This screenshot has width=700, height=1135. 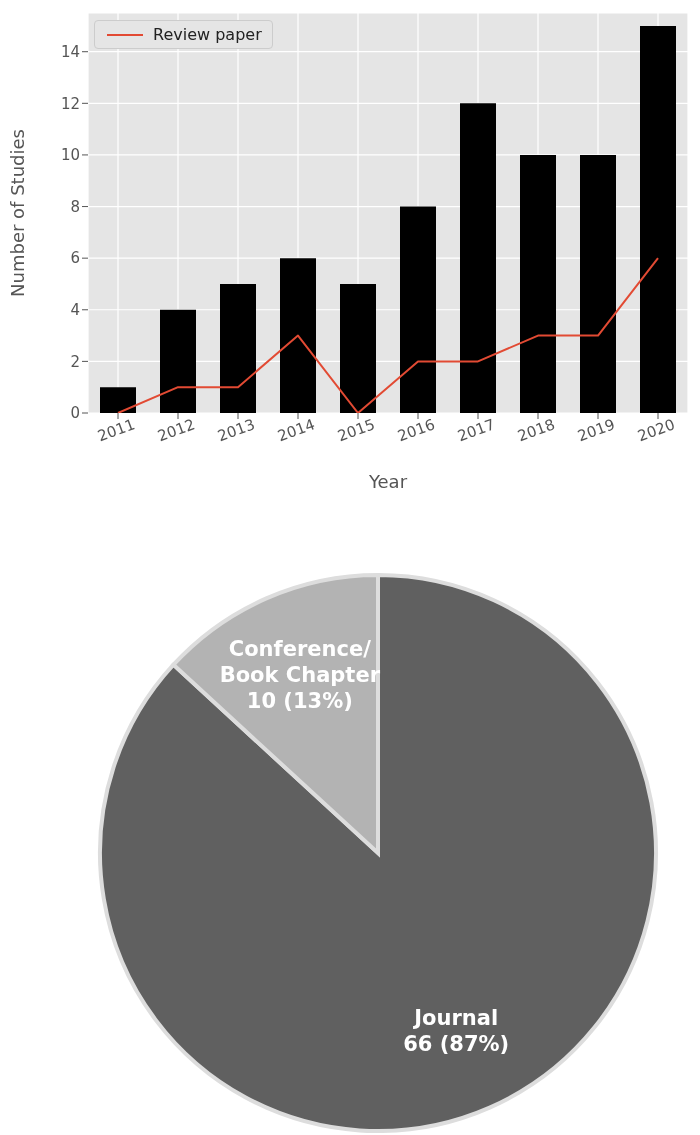 I want to click on y-axis-title: Number of Studies, so click(x=18, y=213).